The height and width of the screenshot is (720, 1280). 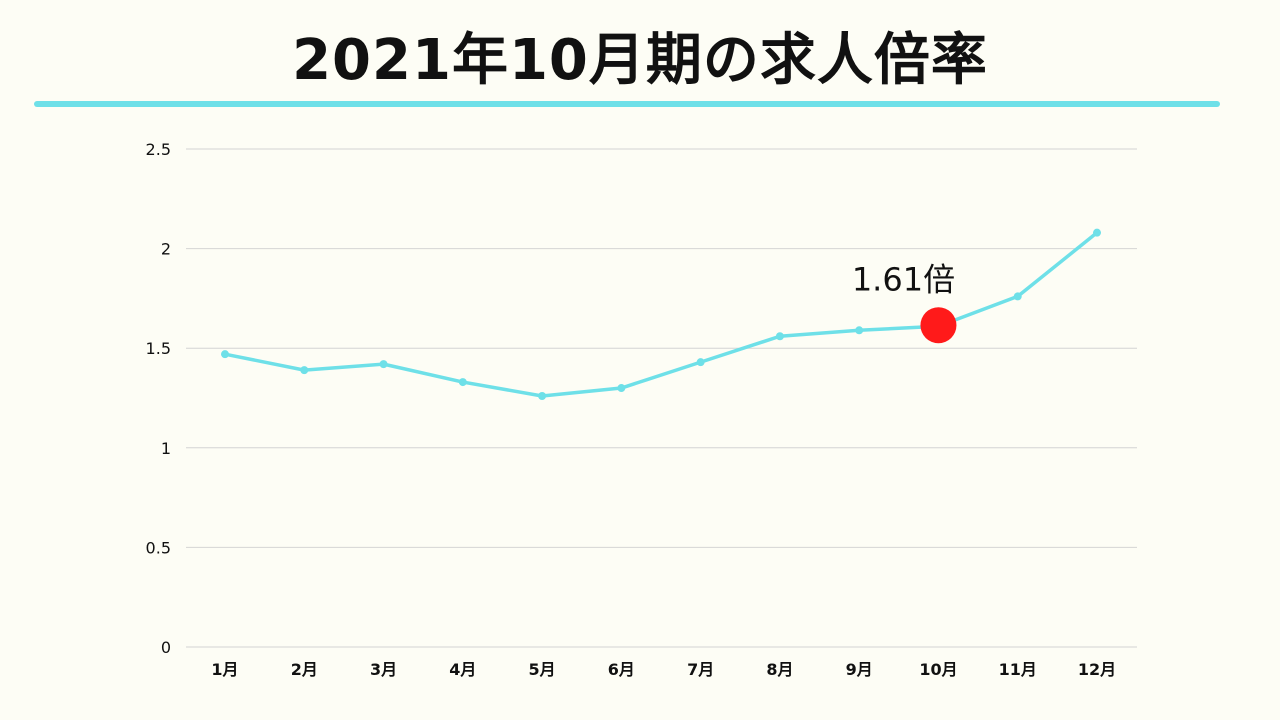 I want to click on x-tick-label: 8月, so click(x=779, y=669).